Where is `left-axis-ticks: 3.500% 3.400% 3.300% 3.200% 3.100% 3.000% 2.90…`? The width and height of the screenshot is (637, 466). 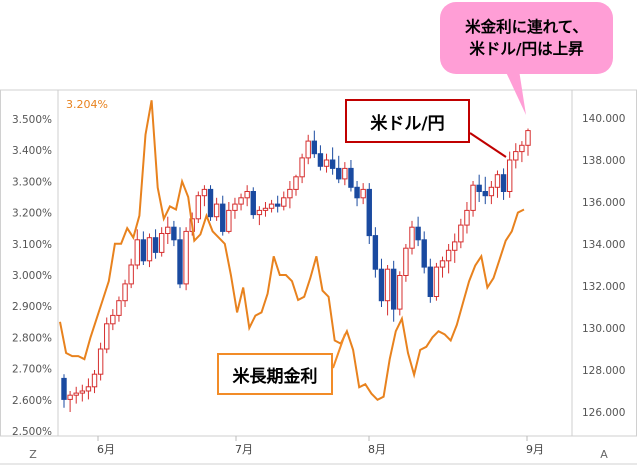
left-axis-ticks: 3.500% 3.400% 3.300% 3.200% 3.100% 3.000% 2.90… is located at coordinates (32, 276).